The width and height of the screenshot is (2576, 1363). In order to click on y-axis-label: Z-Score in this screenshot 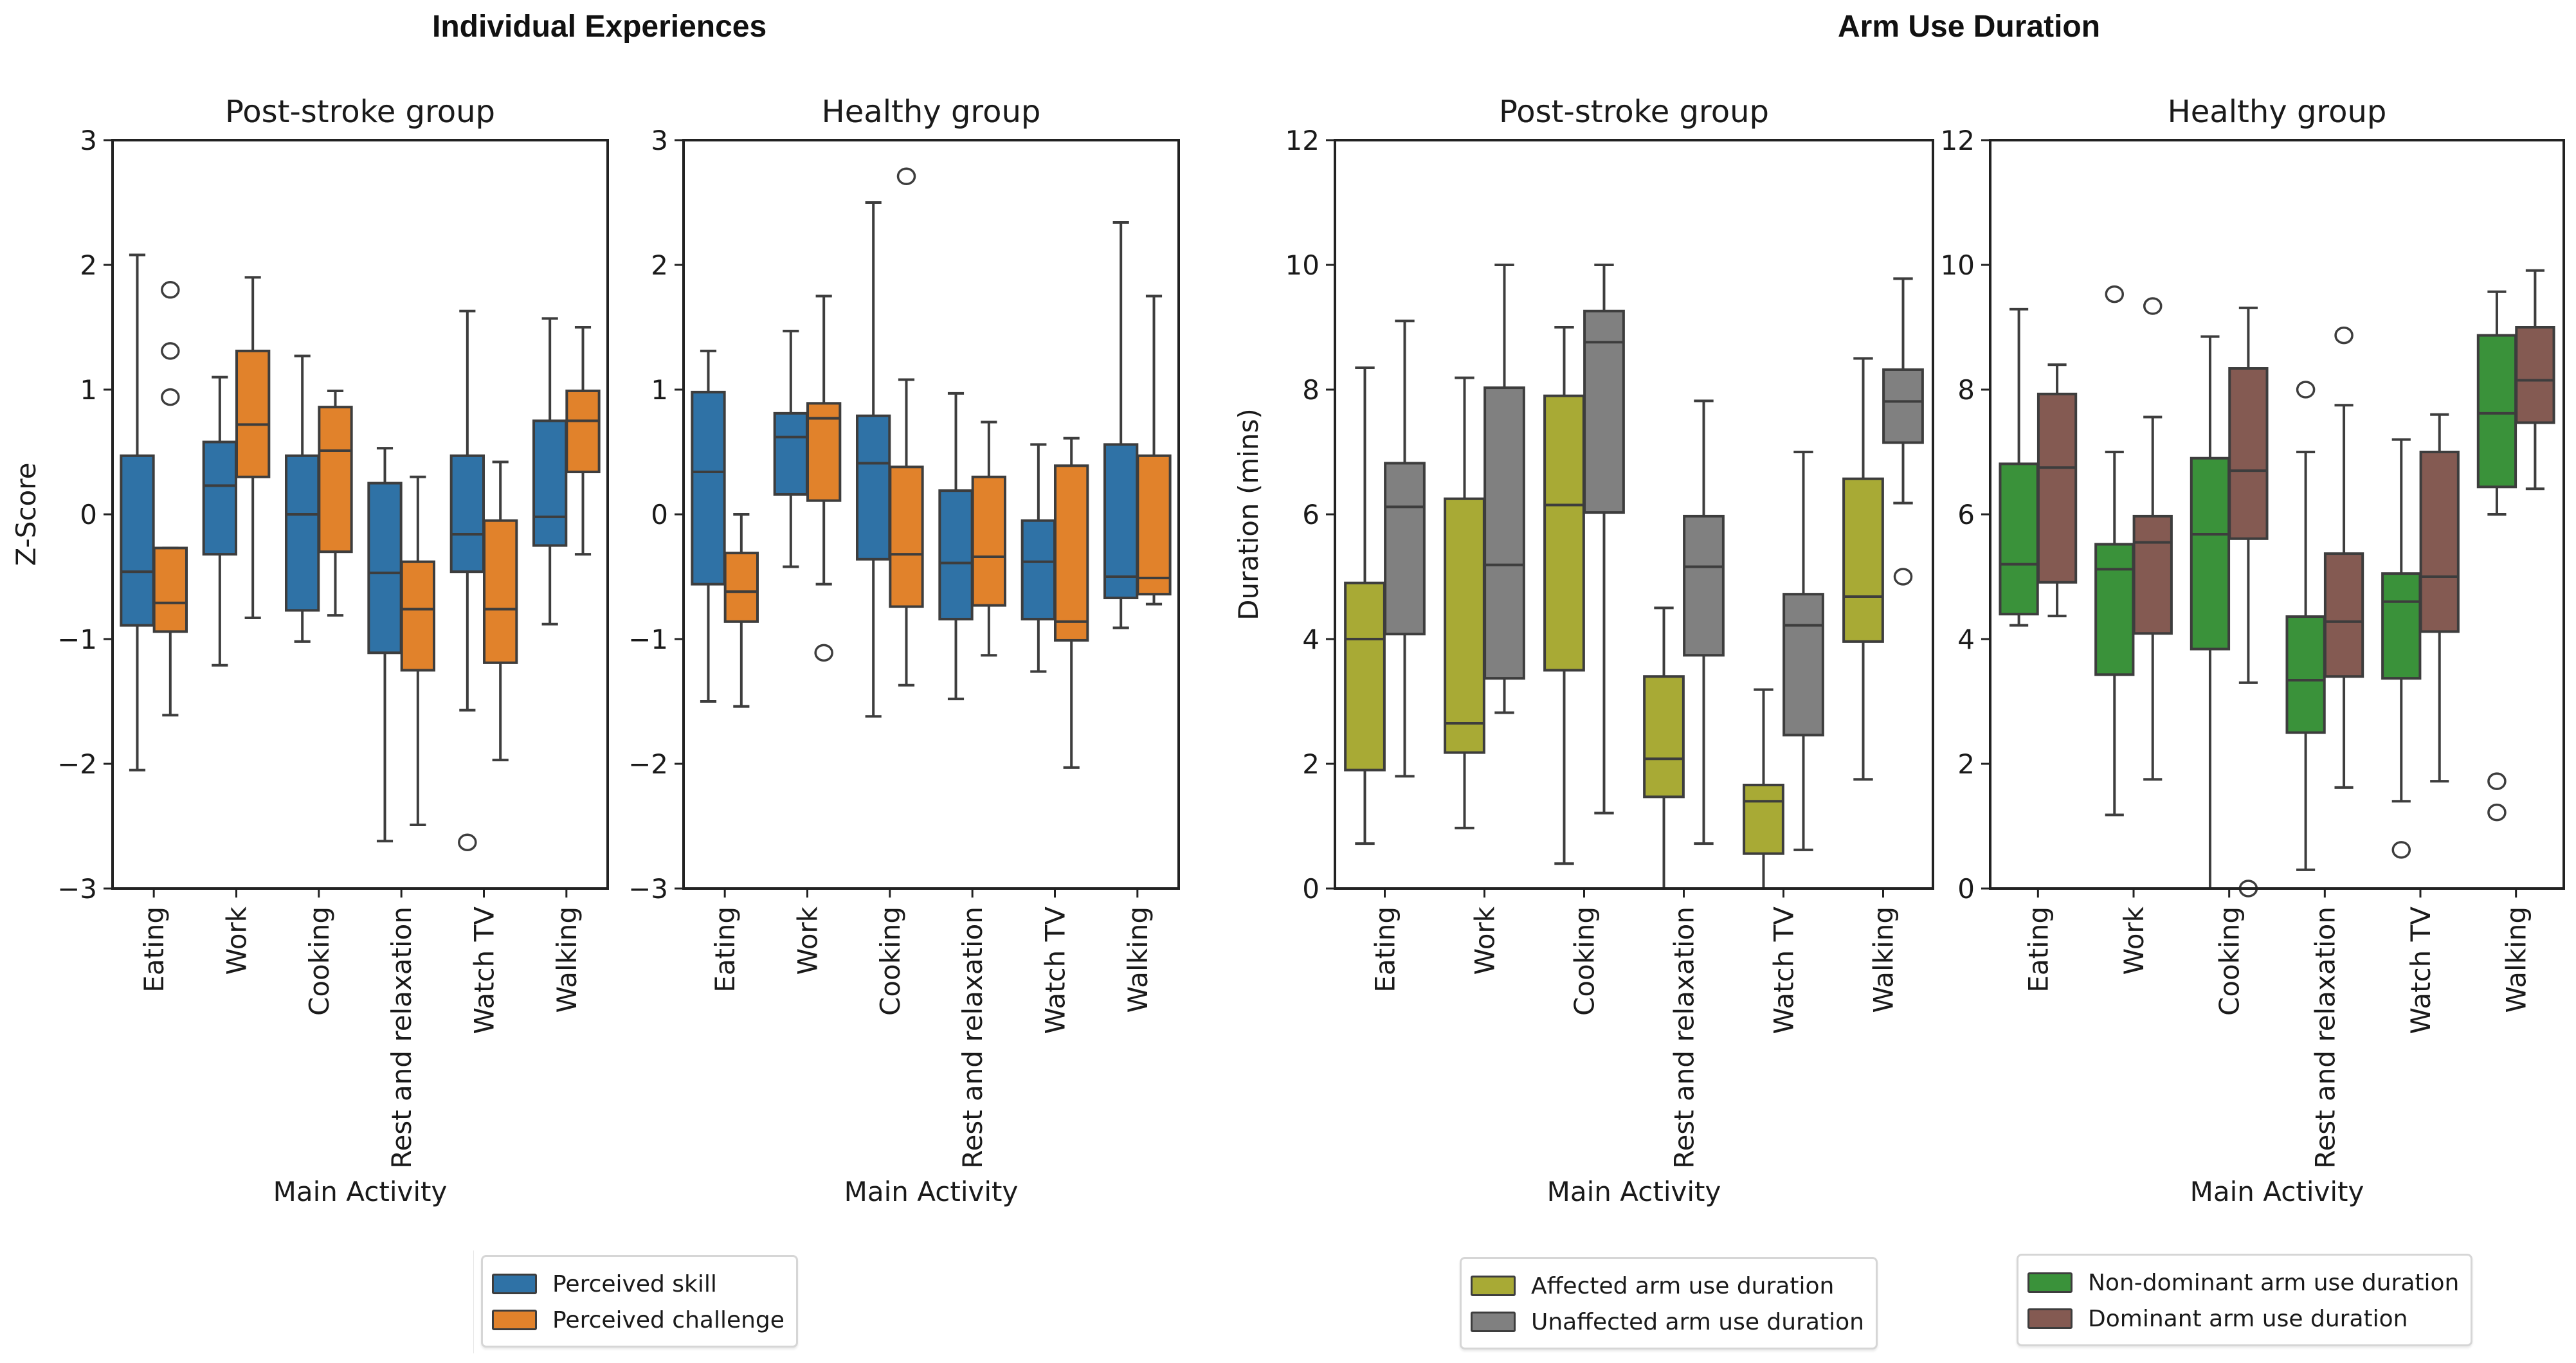, I will do `click(26, 514)`.